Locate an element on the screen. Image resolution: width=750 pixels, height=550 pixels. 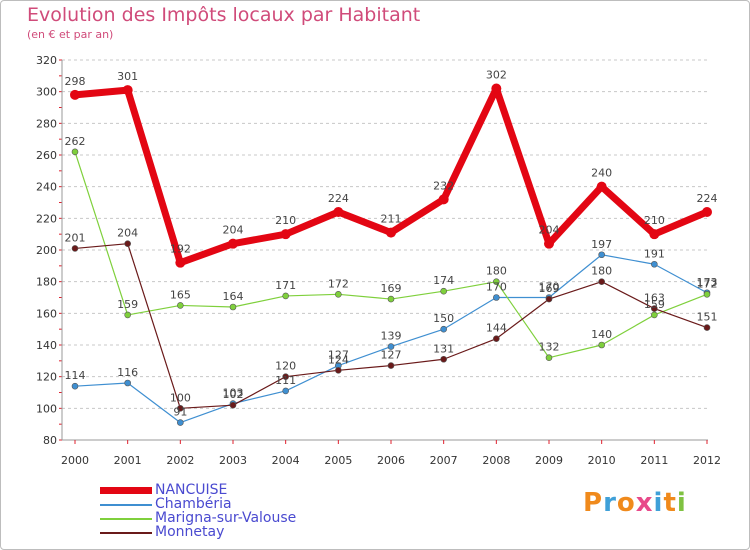
legend-swatch-marigna is located at coordinates (126, 519).